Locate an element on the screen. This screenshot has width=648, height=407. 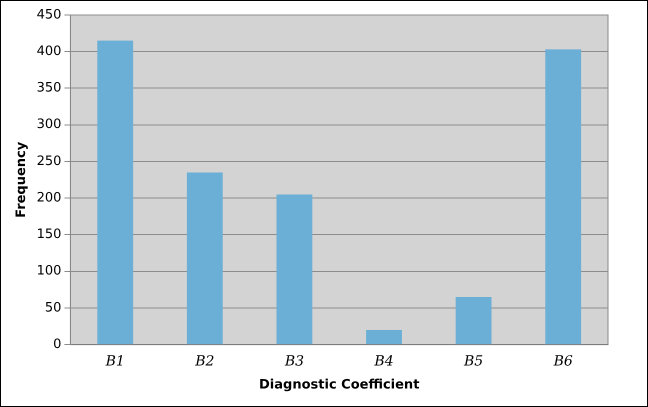
y-tick-label: 100 is located at coordinates (49, 271).